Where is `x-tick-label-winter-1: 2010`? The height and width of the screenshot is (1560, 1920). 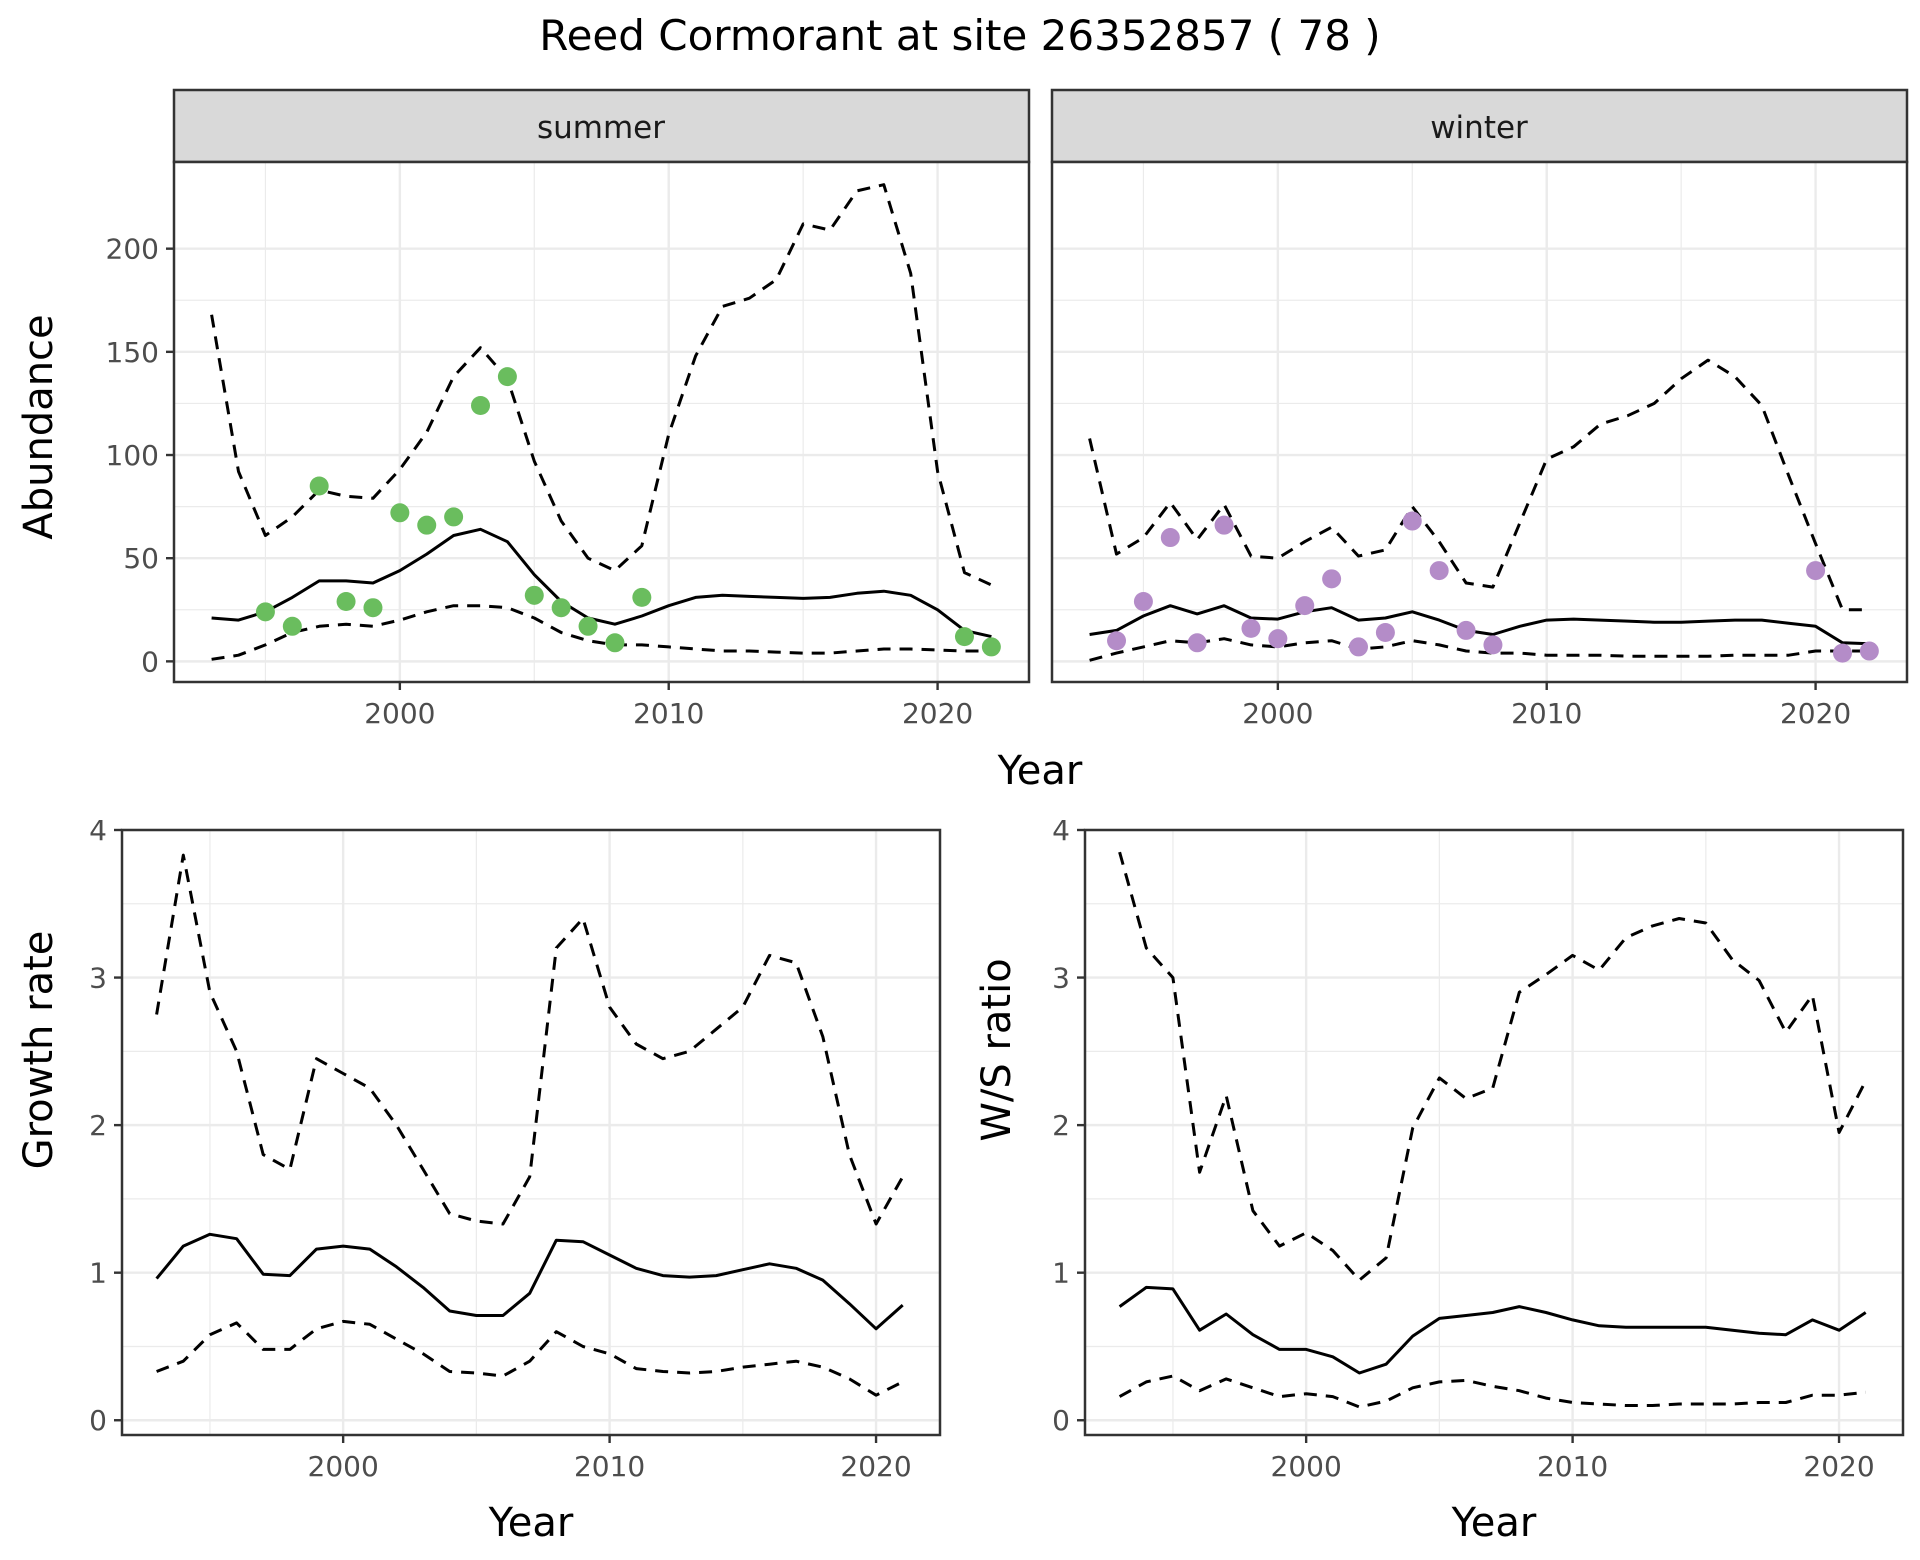 x-tick-label-winter-1: 2010 is located at coordinates (1546, 713).